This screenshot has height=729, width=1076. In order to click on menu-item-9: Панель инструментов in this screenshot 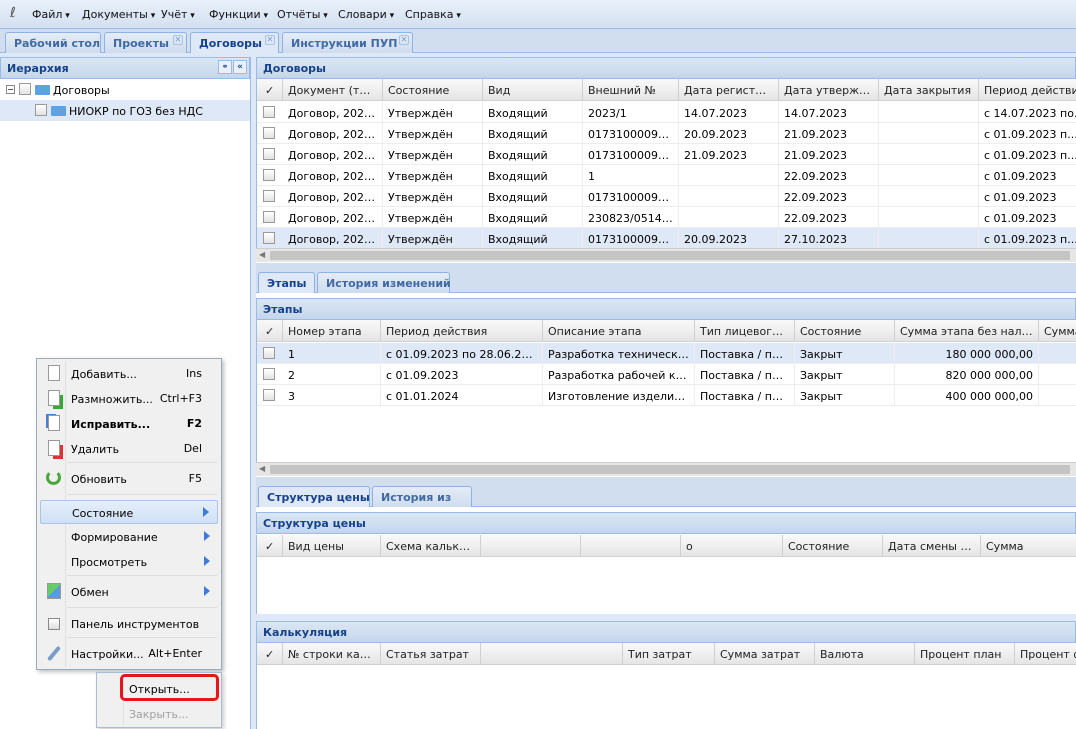, I will do `click(129, 624)`.